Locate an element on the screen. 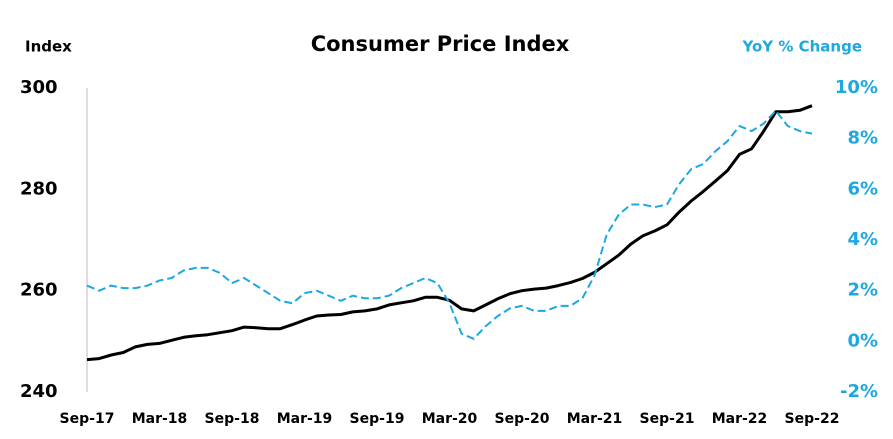 Image resolution: width=893 pixels, height=439 pixels. y2-tick-label: -2% is located at coordinates (859, 391).